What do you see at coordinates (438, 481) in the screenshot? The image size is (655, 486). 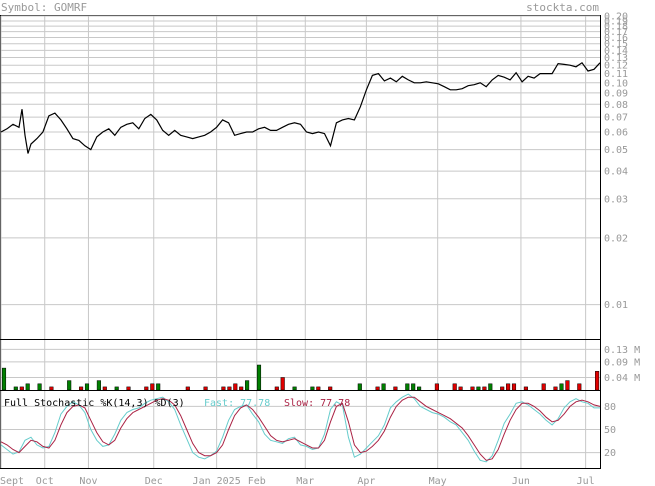 I see `x-tick-label: May` at bounding box center [438, 481].